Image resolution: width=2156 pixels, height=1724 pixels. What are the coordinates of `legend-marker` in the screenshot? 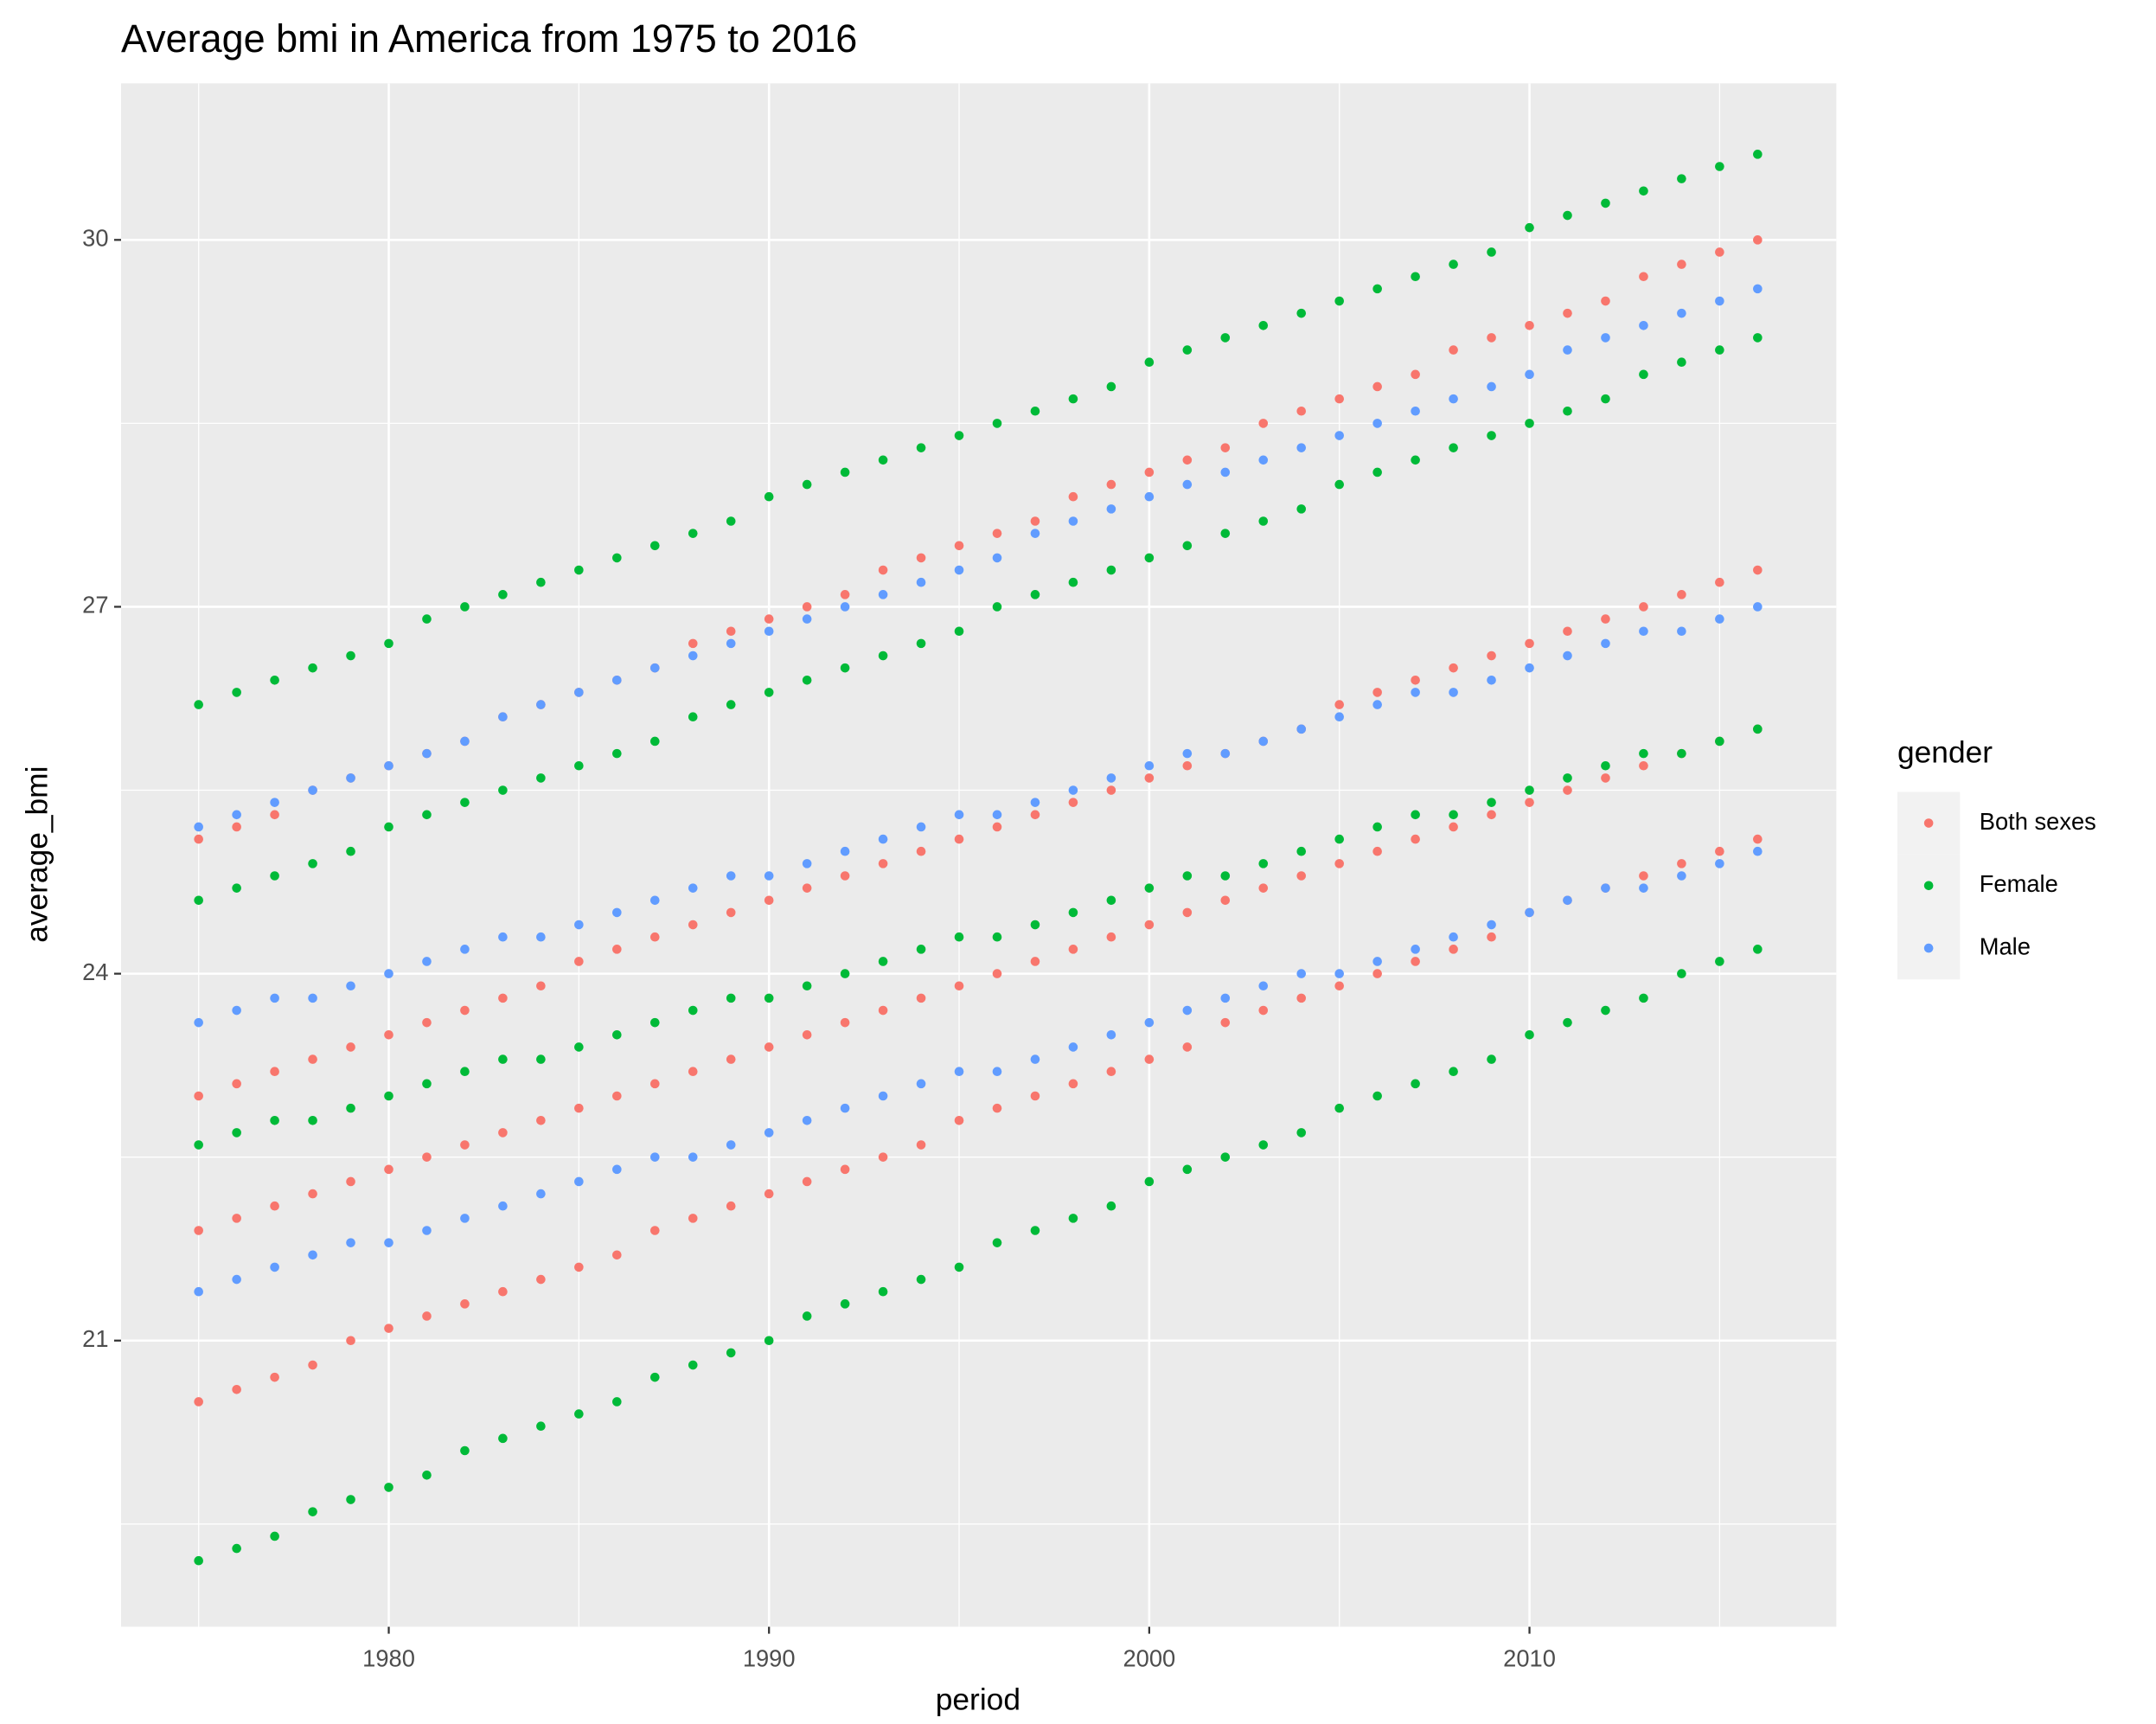 It's located at (1928, 823).